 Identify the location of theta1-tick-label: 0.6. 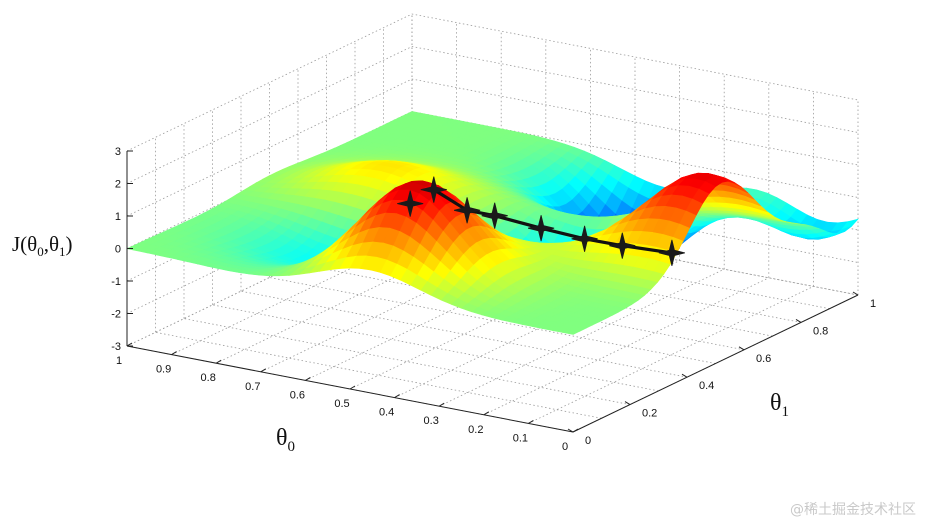
(763, 359).